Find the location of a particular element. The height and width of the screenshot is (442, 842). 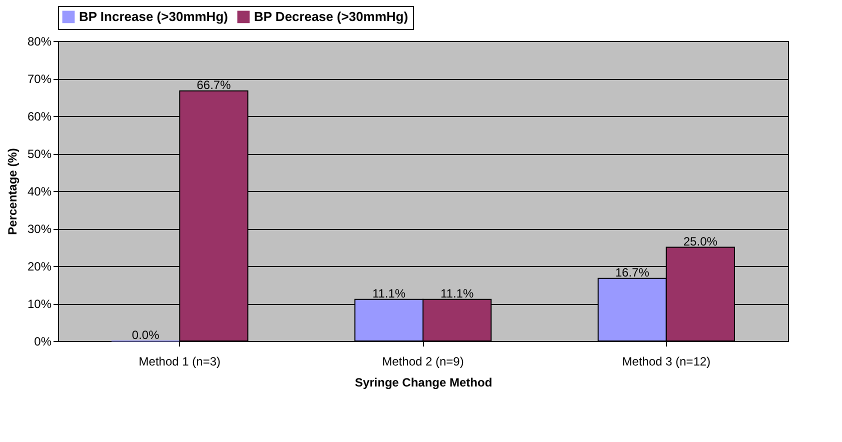

y-tick-label: 40% is located at coordinates (39, 191).